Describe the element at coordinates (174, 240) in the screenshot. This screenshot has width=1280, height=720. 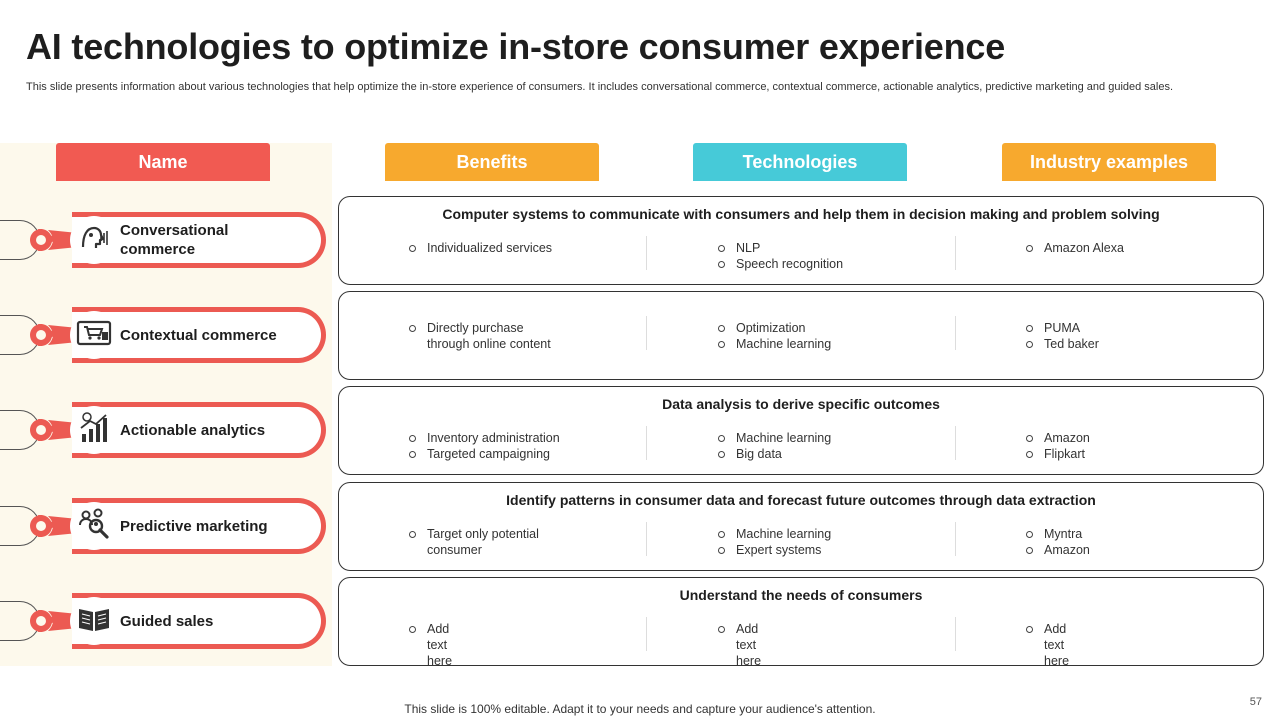
I see `row-name-text: Conversational commerce` at that location.